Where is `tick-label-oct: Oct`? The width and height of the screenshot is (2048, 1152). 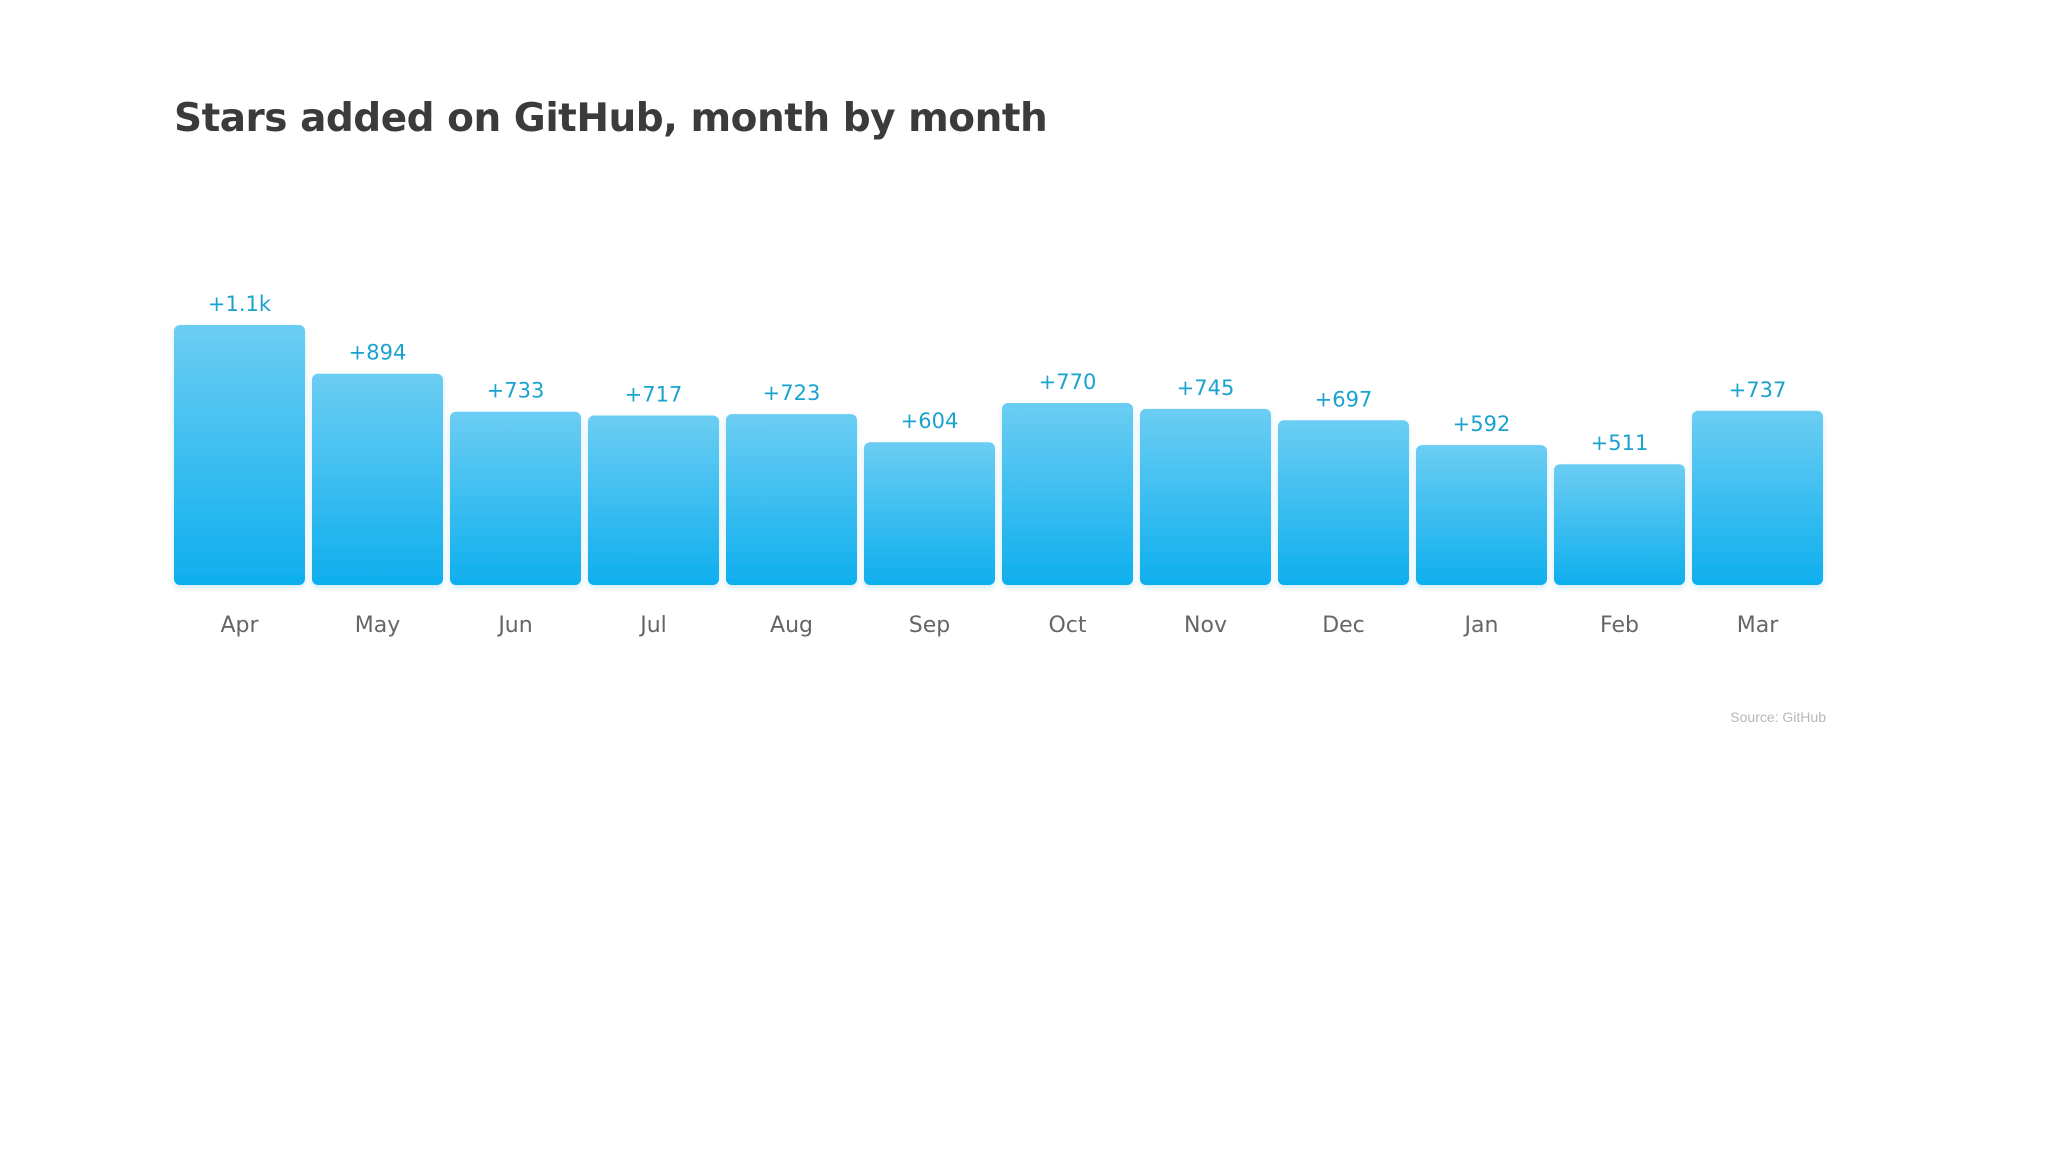 tick-label-oct: Oct is located at coordinates (1067, 625).